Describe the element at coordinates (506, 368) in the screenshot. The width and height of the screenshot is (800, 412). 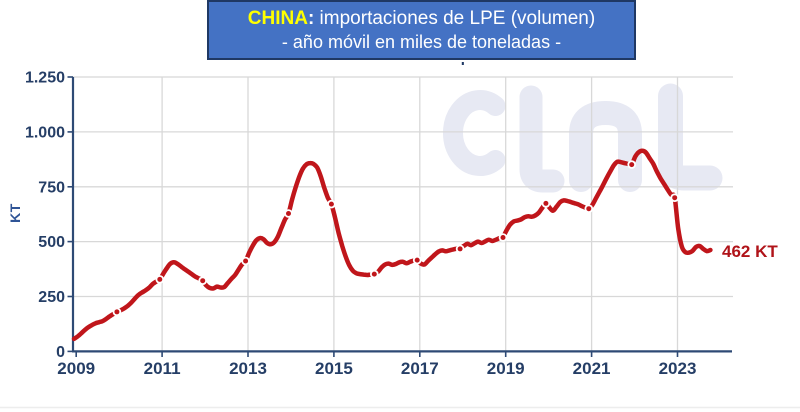
I see `svg-text: 2019` at that location.